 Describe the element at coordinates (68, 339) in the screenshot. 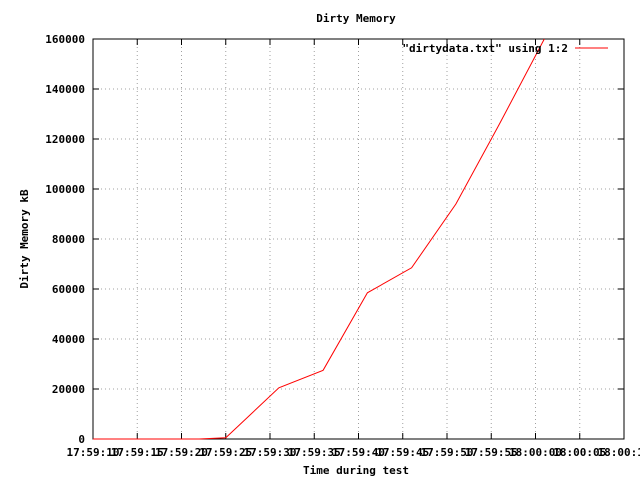

I see `y-tick-label: 40000` at that location.